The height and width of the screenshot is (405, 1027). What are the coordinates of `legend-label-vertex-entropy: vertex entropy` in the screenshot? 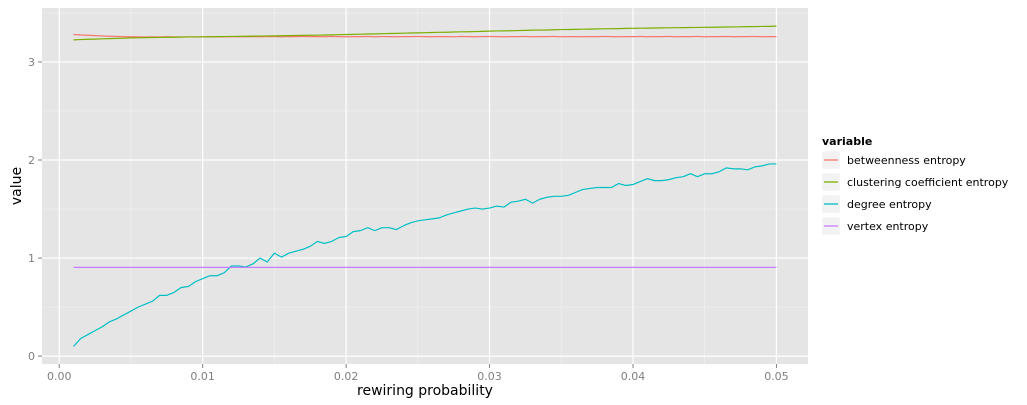 It's located at (888, 226).